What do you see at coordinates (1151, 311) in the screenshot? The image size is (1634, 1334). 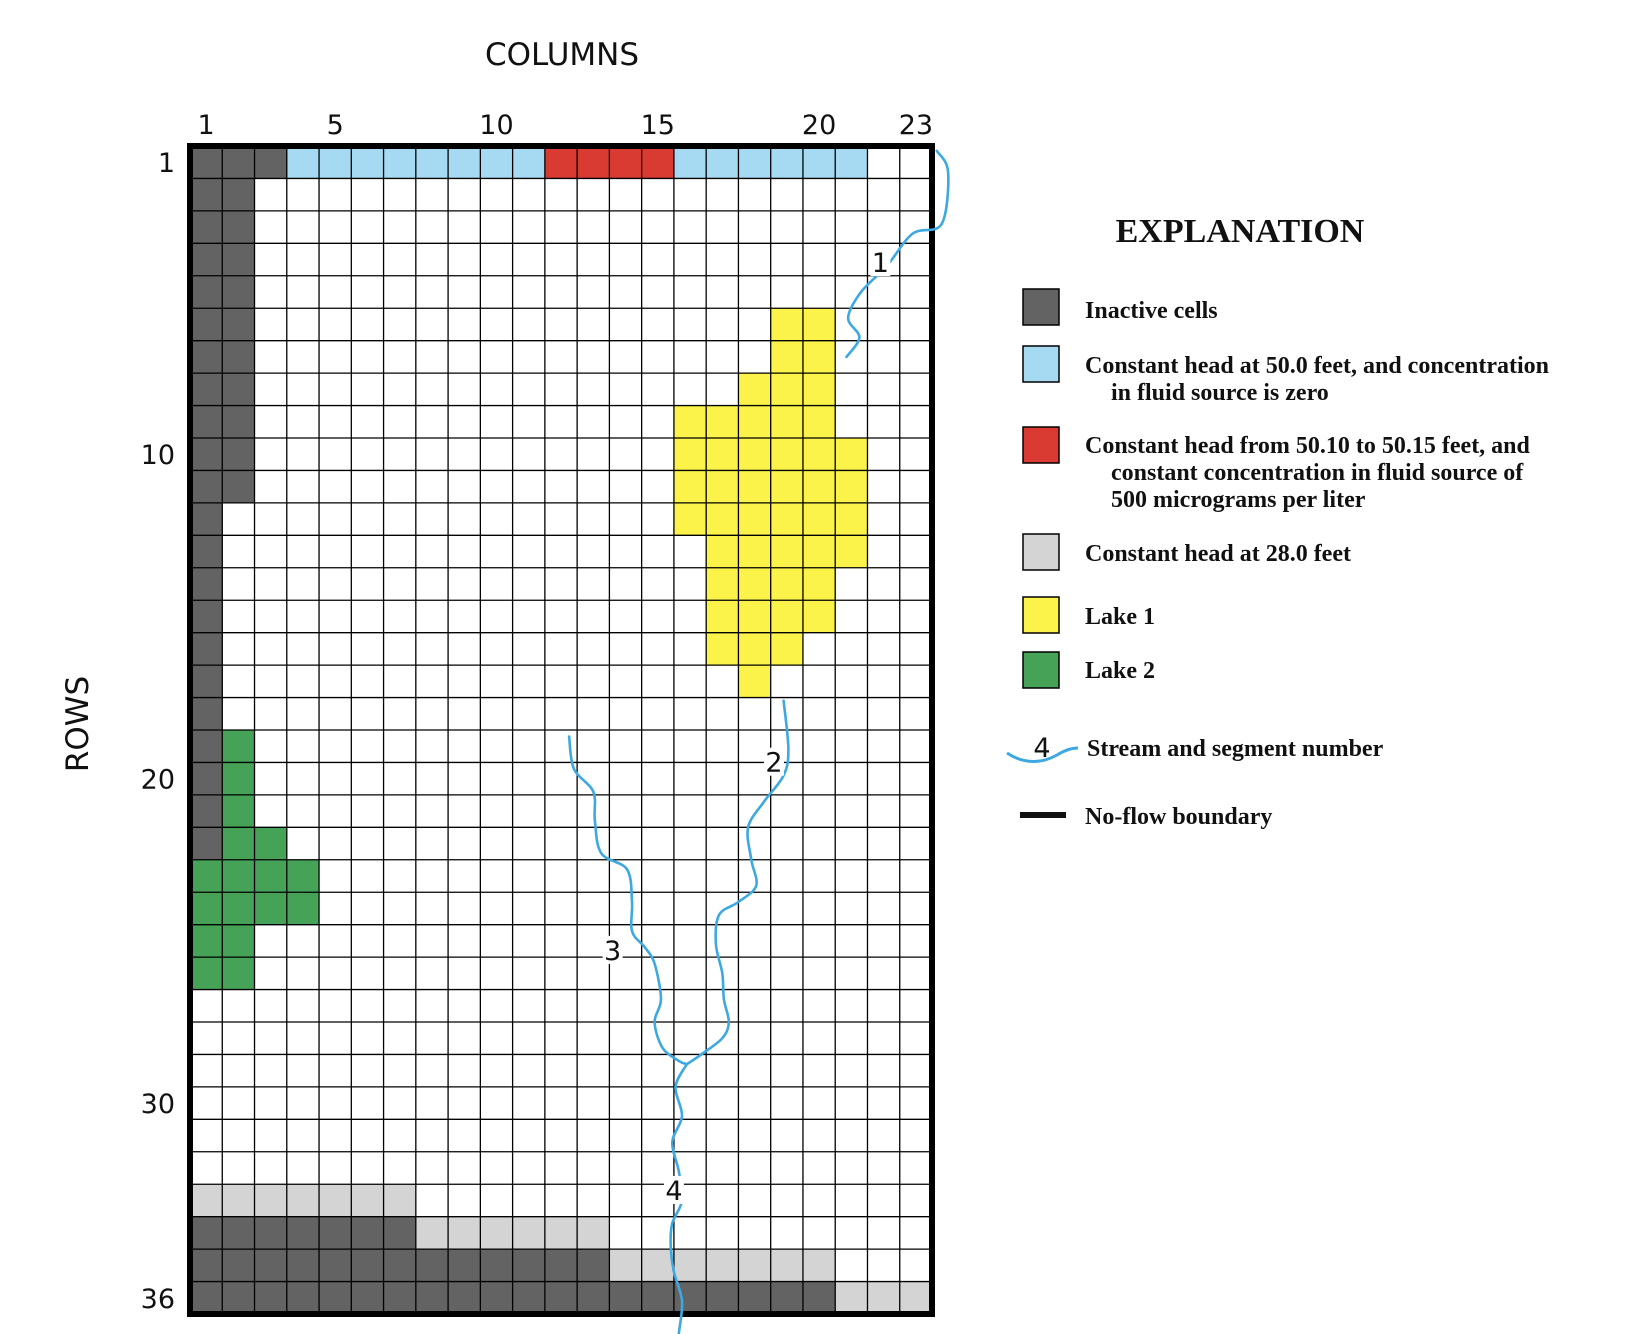 I see `legend-label-inactive: Inactive cells` at bounding box center [1151, 311].